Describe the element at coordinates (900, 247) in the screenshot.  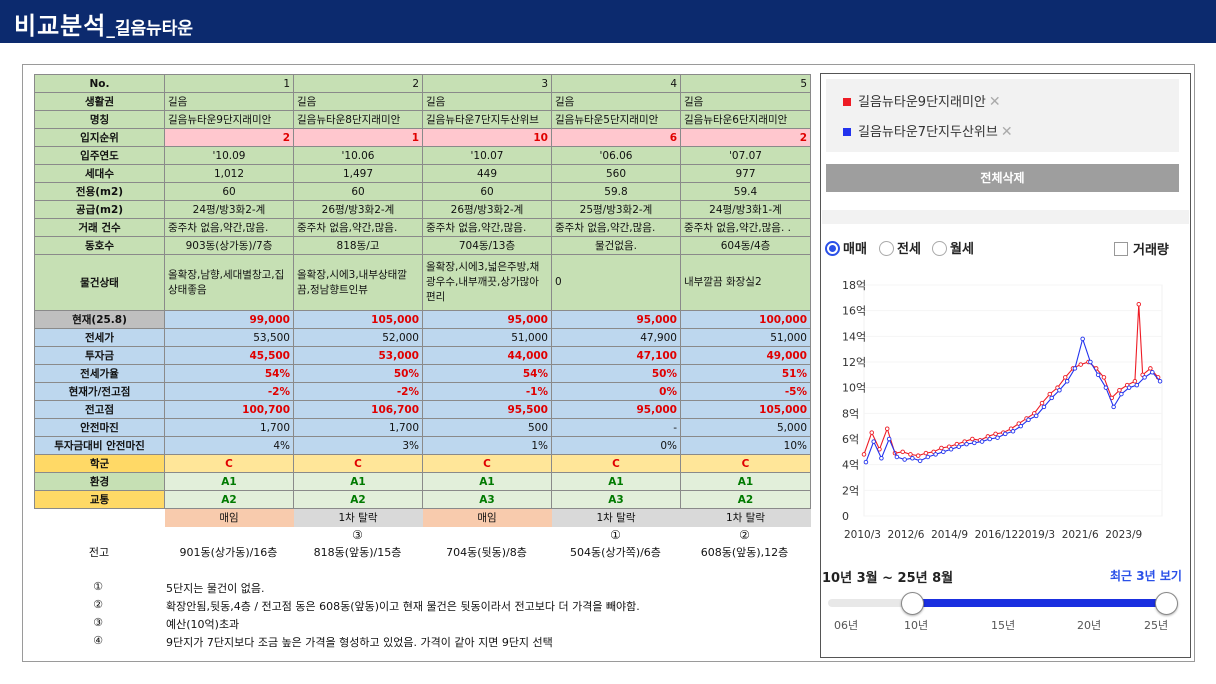
I see `radio-jeonse: 전세` at that location.